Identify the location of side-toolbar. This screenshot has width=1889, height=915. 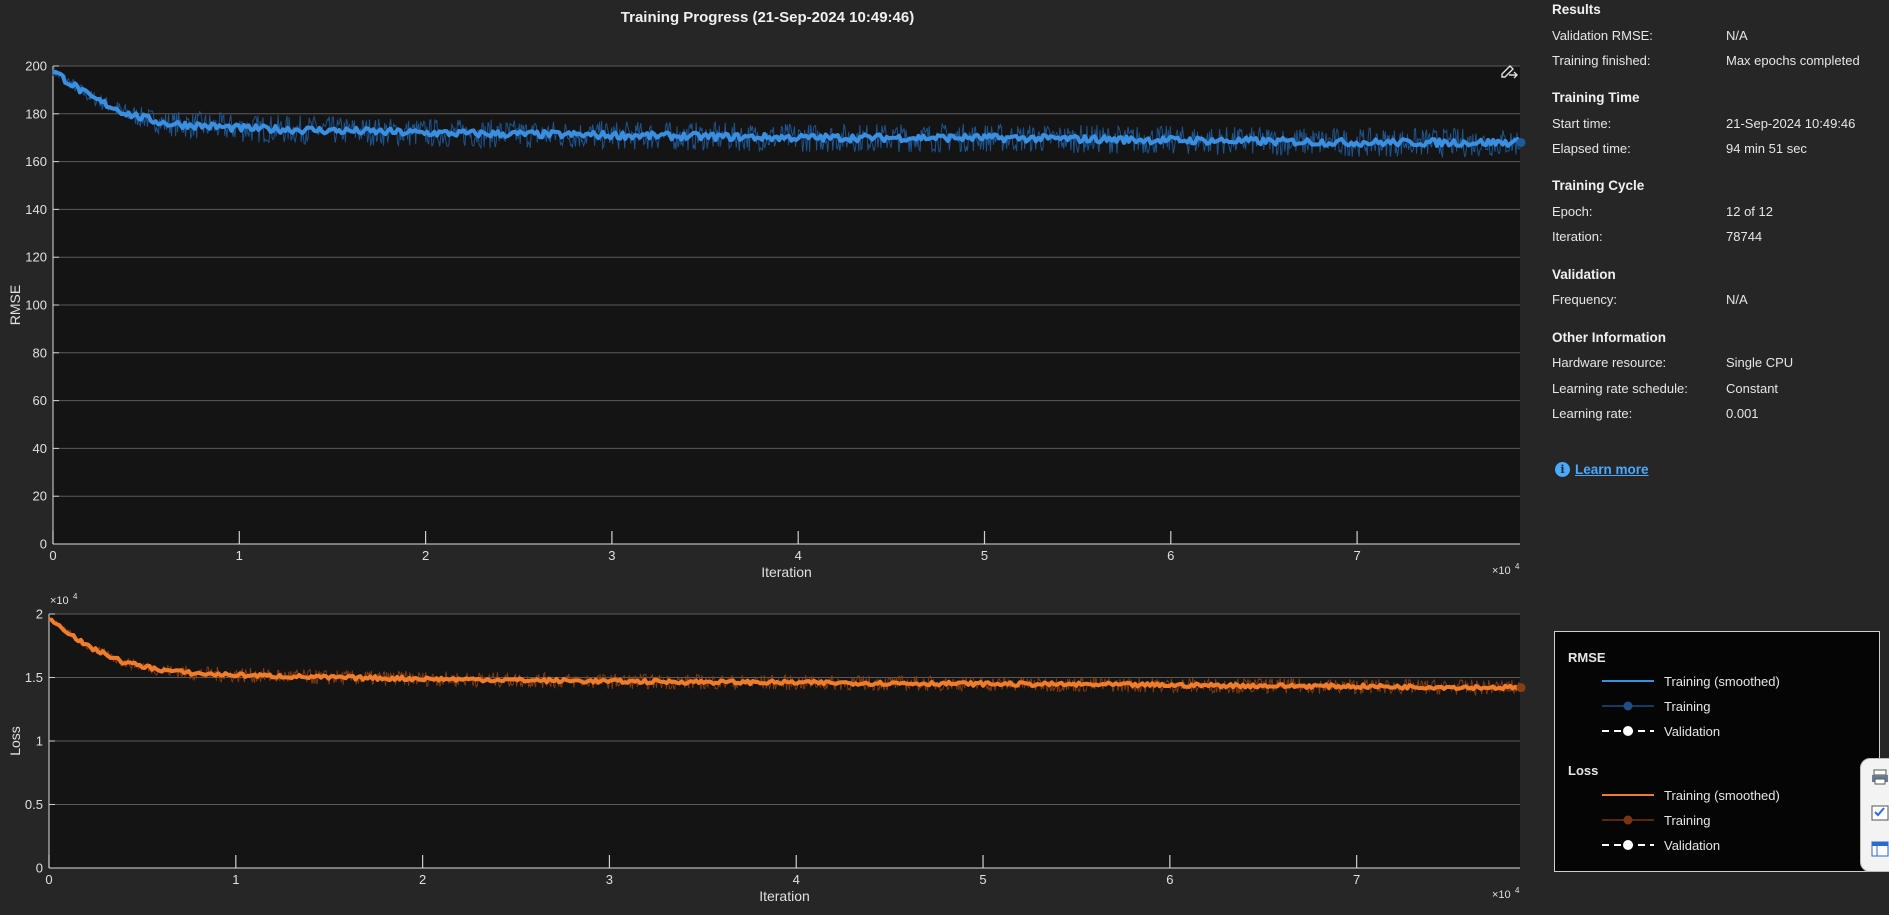
(1874, 815).